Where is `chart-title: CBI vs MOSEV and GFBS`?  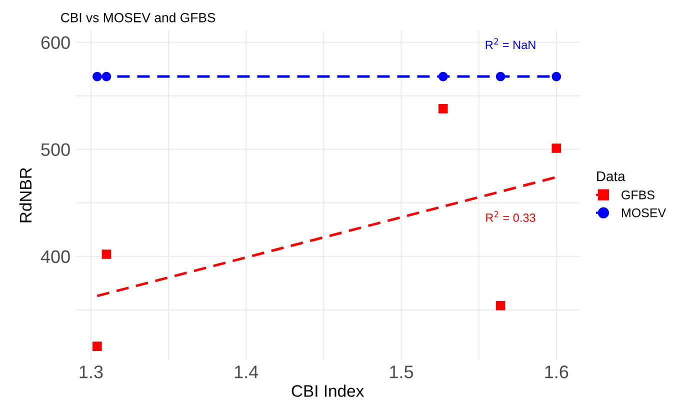 chart-title: CBI vs MOSEV and GFBS is located at coordinates (138, 17).